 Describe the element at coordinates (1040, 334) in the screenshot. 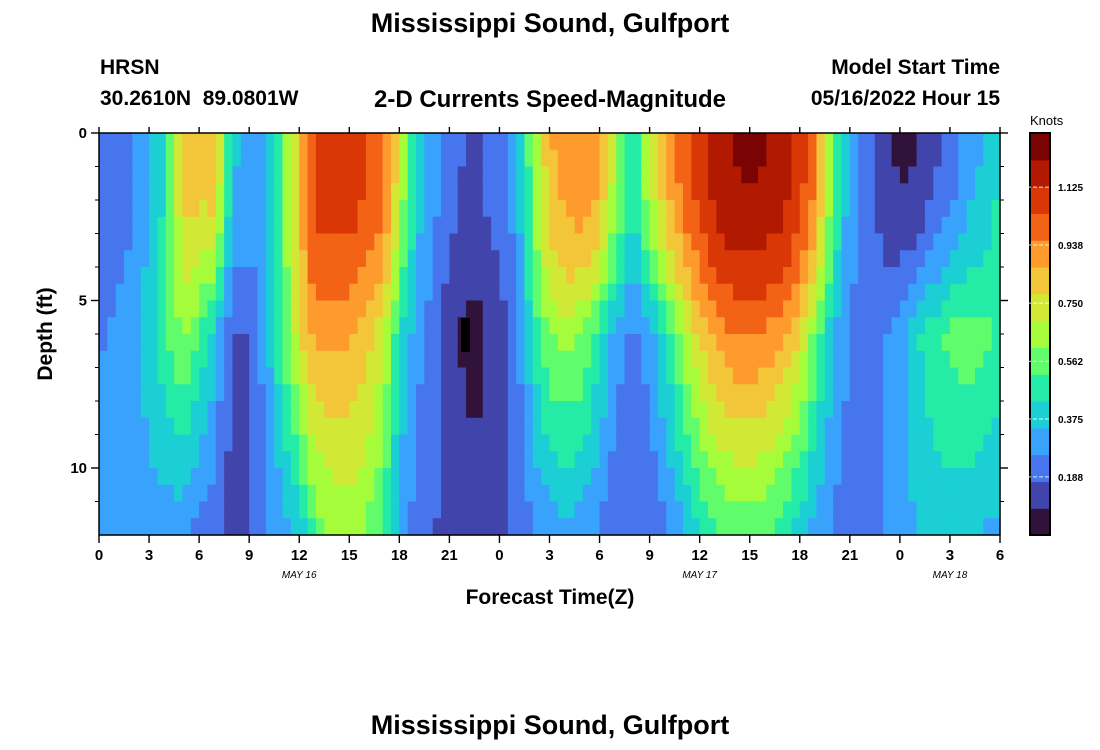

I see `colorbar-segment` at that location.